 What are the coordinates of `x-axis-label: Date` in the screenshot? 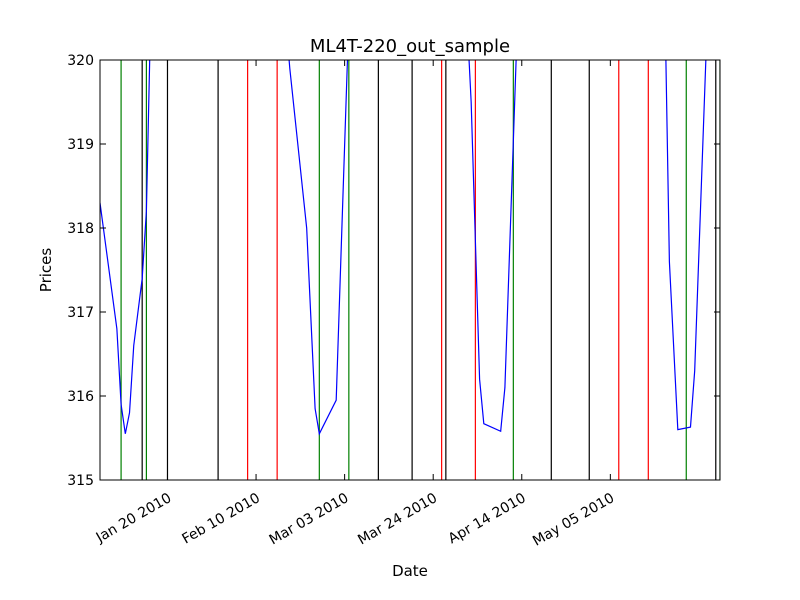 It's located at (410, 571).